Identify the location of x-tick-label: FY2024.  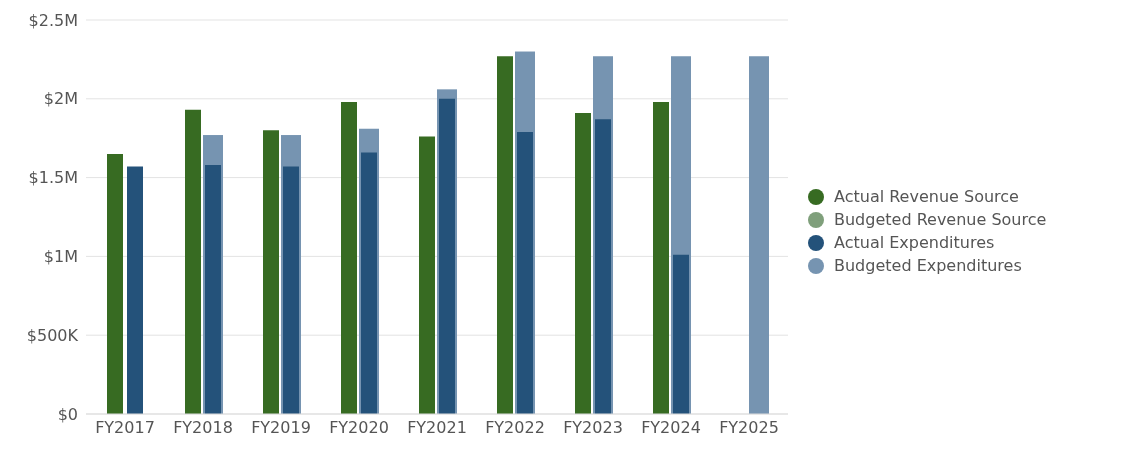
(671, 428).